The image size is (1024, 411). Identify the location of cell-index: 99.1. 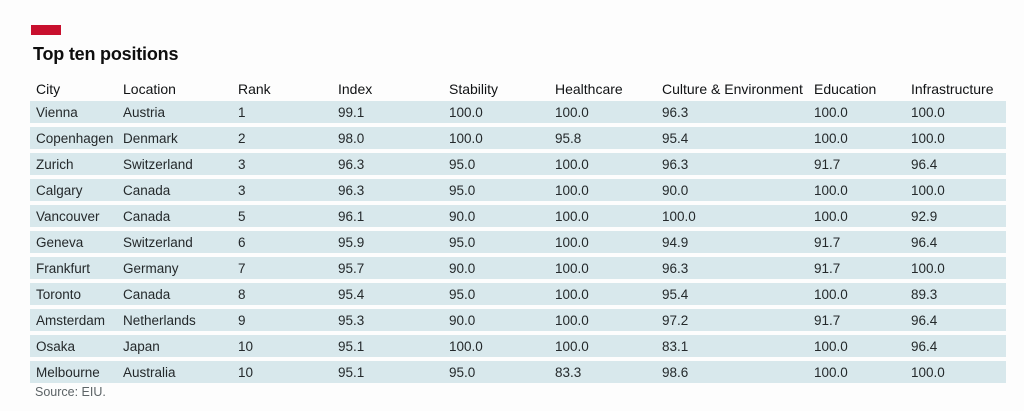
(387, 112).